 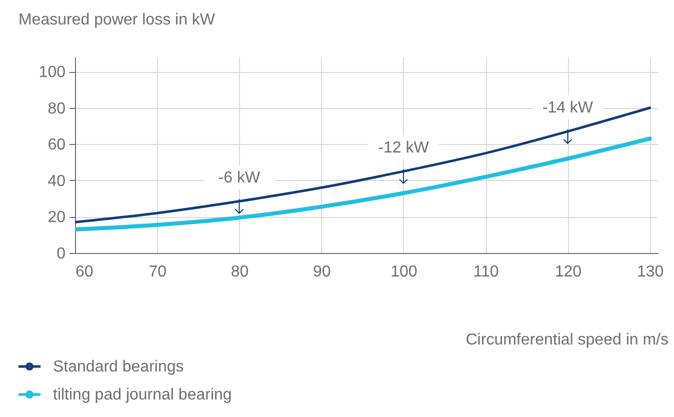 What do you see at coordinates (650, 272) in the screenshot?
I see `x-tick-label: 130` at bounding box center [650, 272].